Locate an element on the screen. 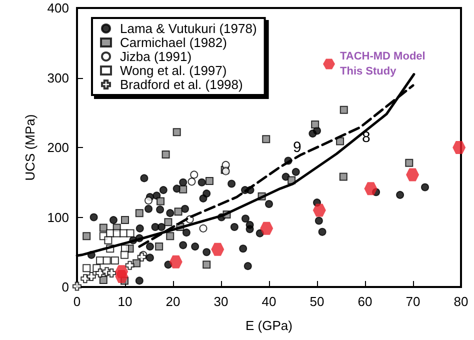  y-axis-title: UCS (MPa) is located at coordinates (30, 147).